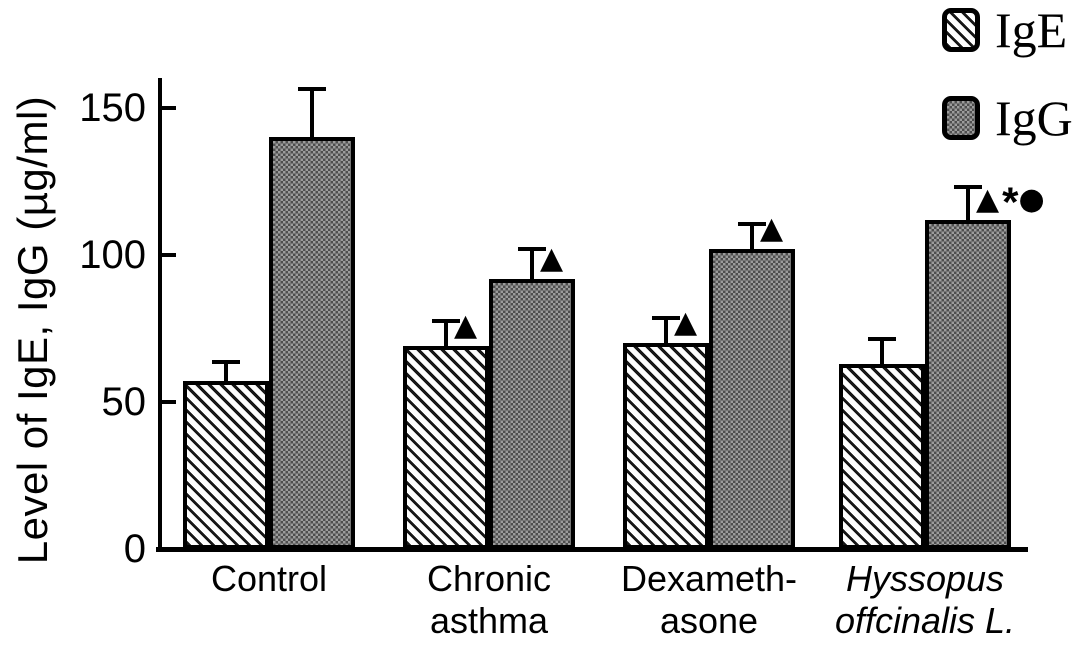  I want to click on legend-item-igg: IgG, so click(1007, 118).